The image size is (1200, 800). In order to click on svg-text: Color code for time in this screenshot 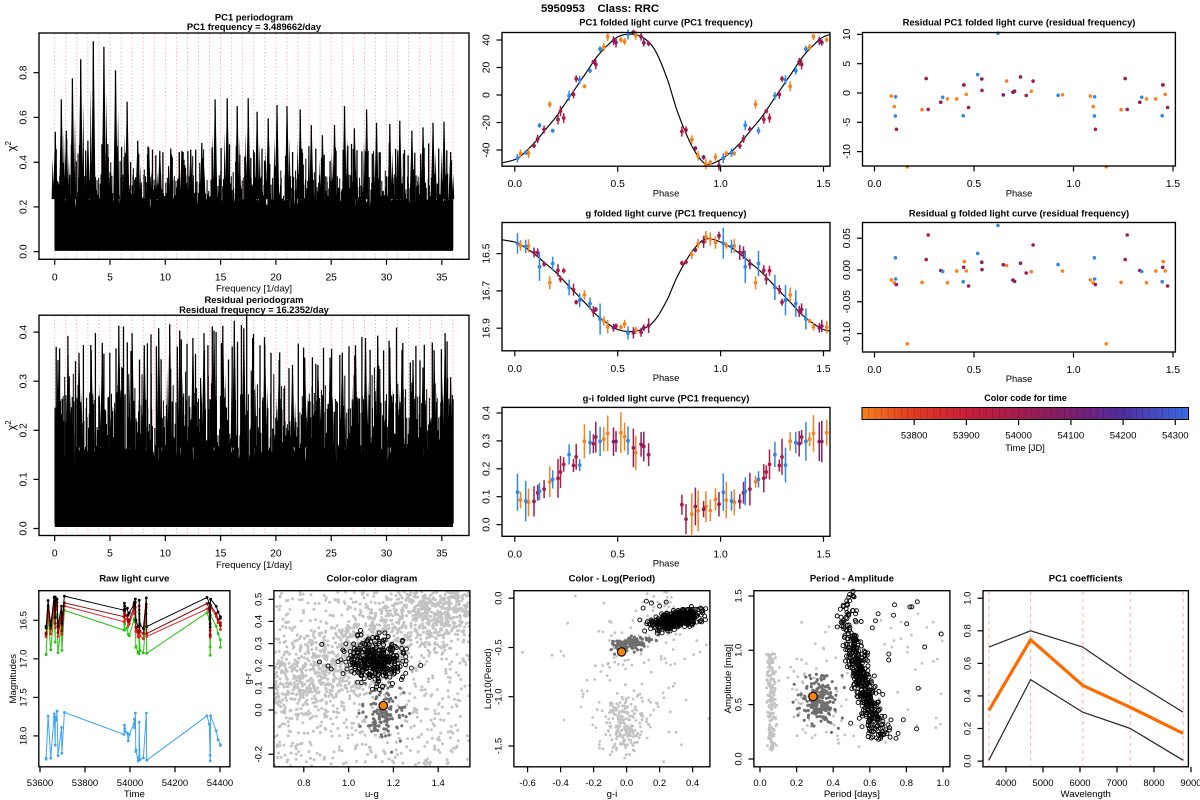, I will do `click(1025, 398)`.